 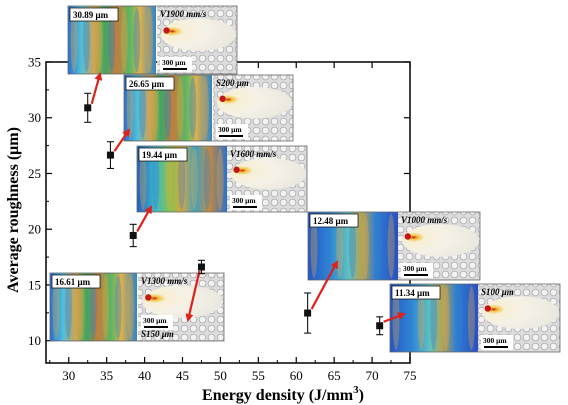 What do you see at coordinates (253, 154) in the screenshot?
I see `process-parameter-label: V1600 mm/s` at bounding box center [253, 154].